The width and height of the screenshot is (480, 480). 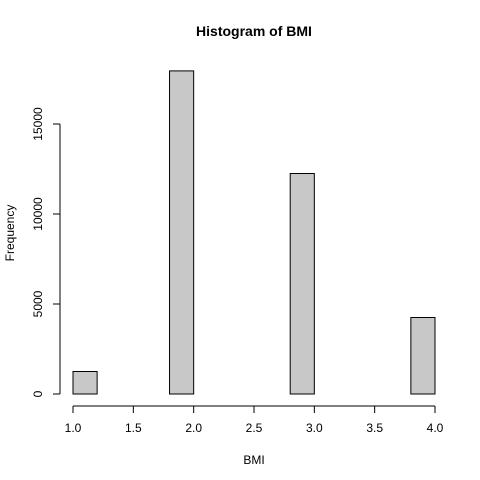 I want to click on y-axis: 0 5000 10000 15000, so click(x=46, y=252).